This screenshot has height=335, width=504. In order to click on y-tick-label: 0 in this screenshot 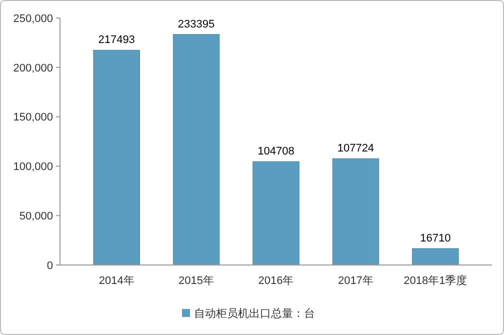, I will do `click(49, 266)`.